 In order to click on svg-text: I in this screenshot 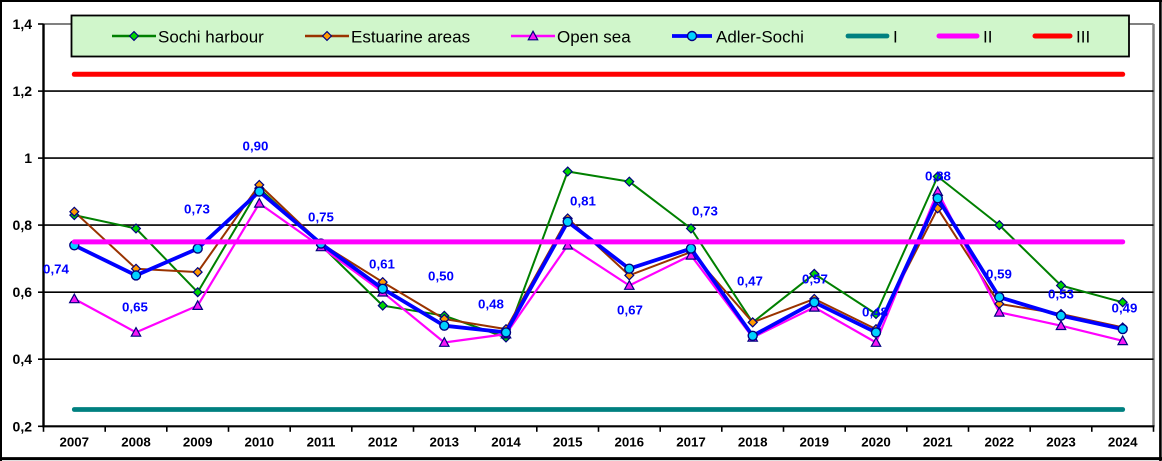, I will do `click(895, 36)`.